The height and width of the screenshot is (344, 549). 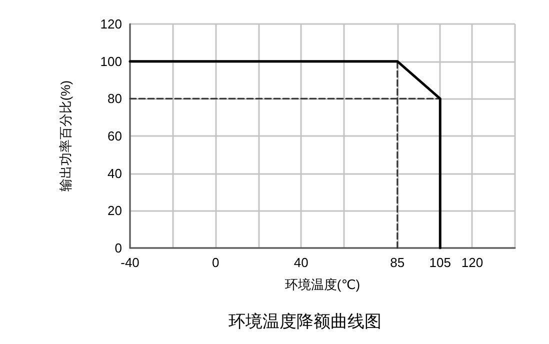 I want to click on y-tick-label: 100, so click(x=111, y=61).